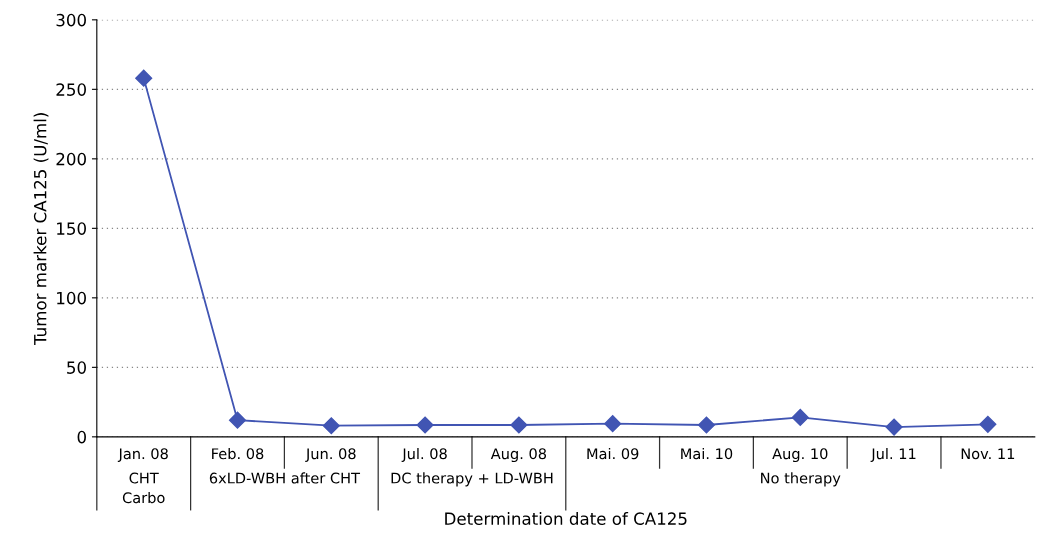 The width and height of the screenshot is (1041, 536). Describe the element at coordinates (518, 455) in the screenshot. I see `x-tick-label: Aug. 08` at that location.